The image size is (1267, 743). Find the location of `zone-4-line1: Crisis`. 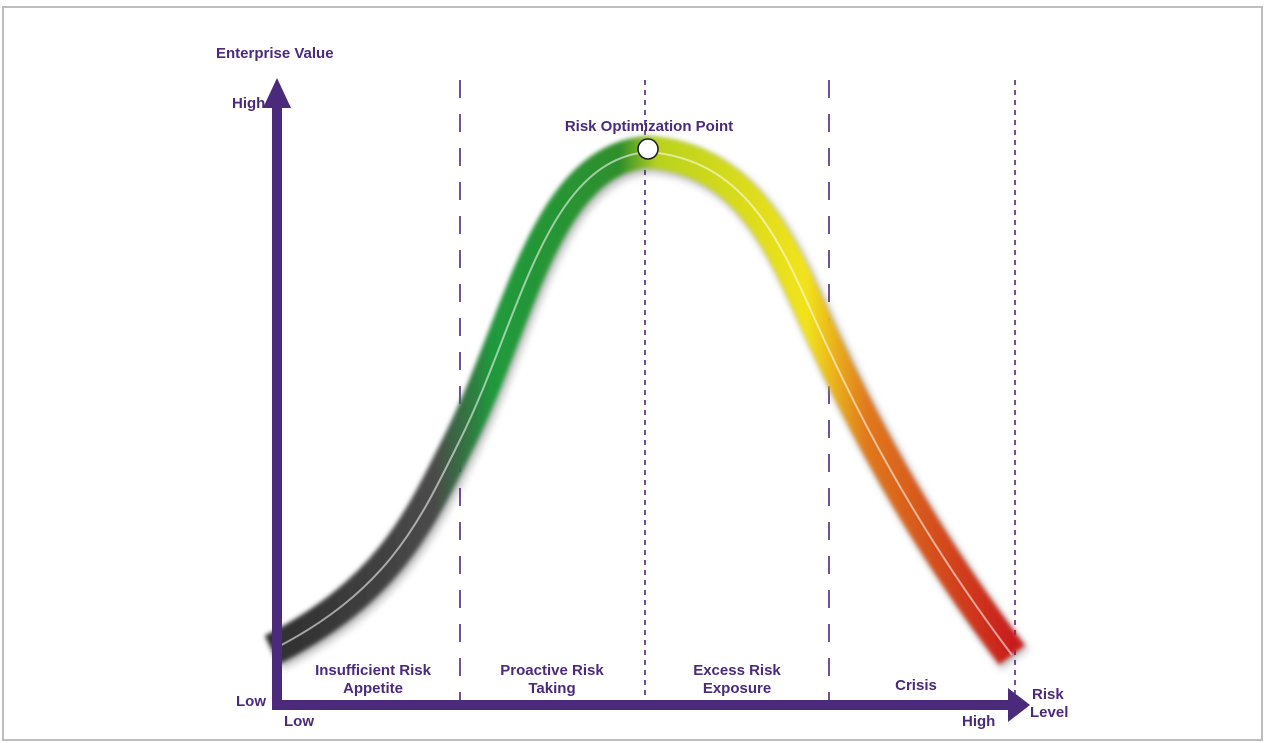

zone-4-line1: Crisis is located at coordinates (916, 685).